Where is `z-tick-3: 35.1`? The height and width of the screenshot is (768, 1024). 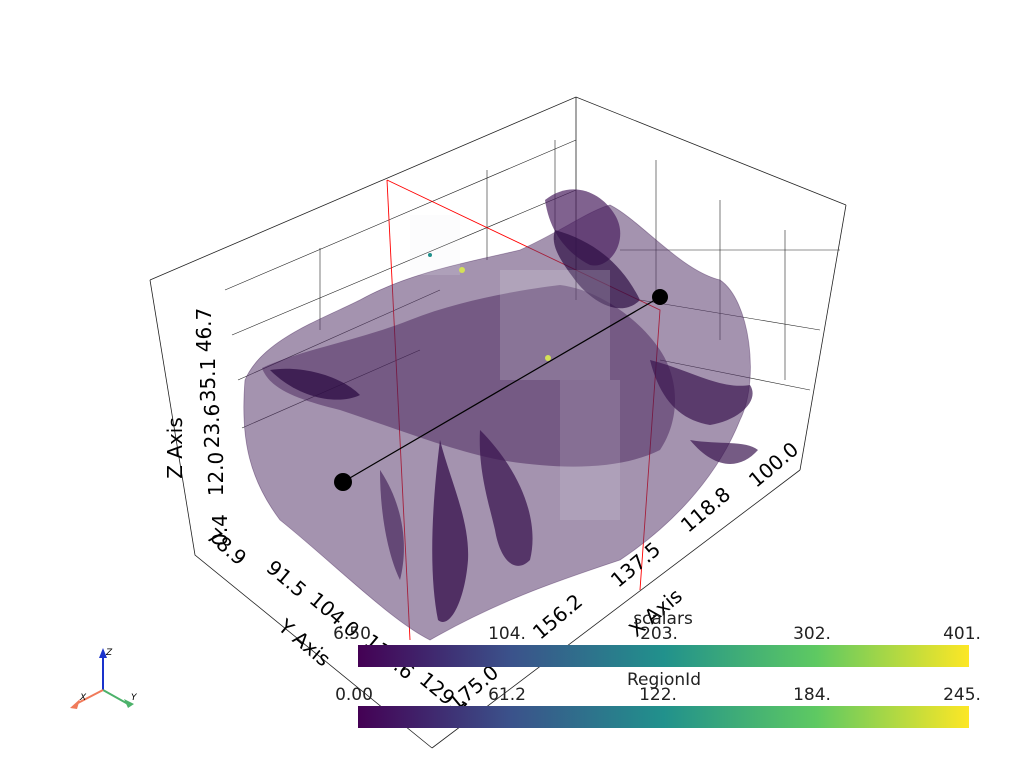 z-tick-3: 35.1 is located at coordinates (208, 380).